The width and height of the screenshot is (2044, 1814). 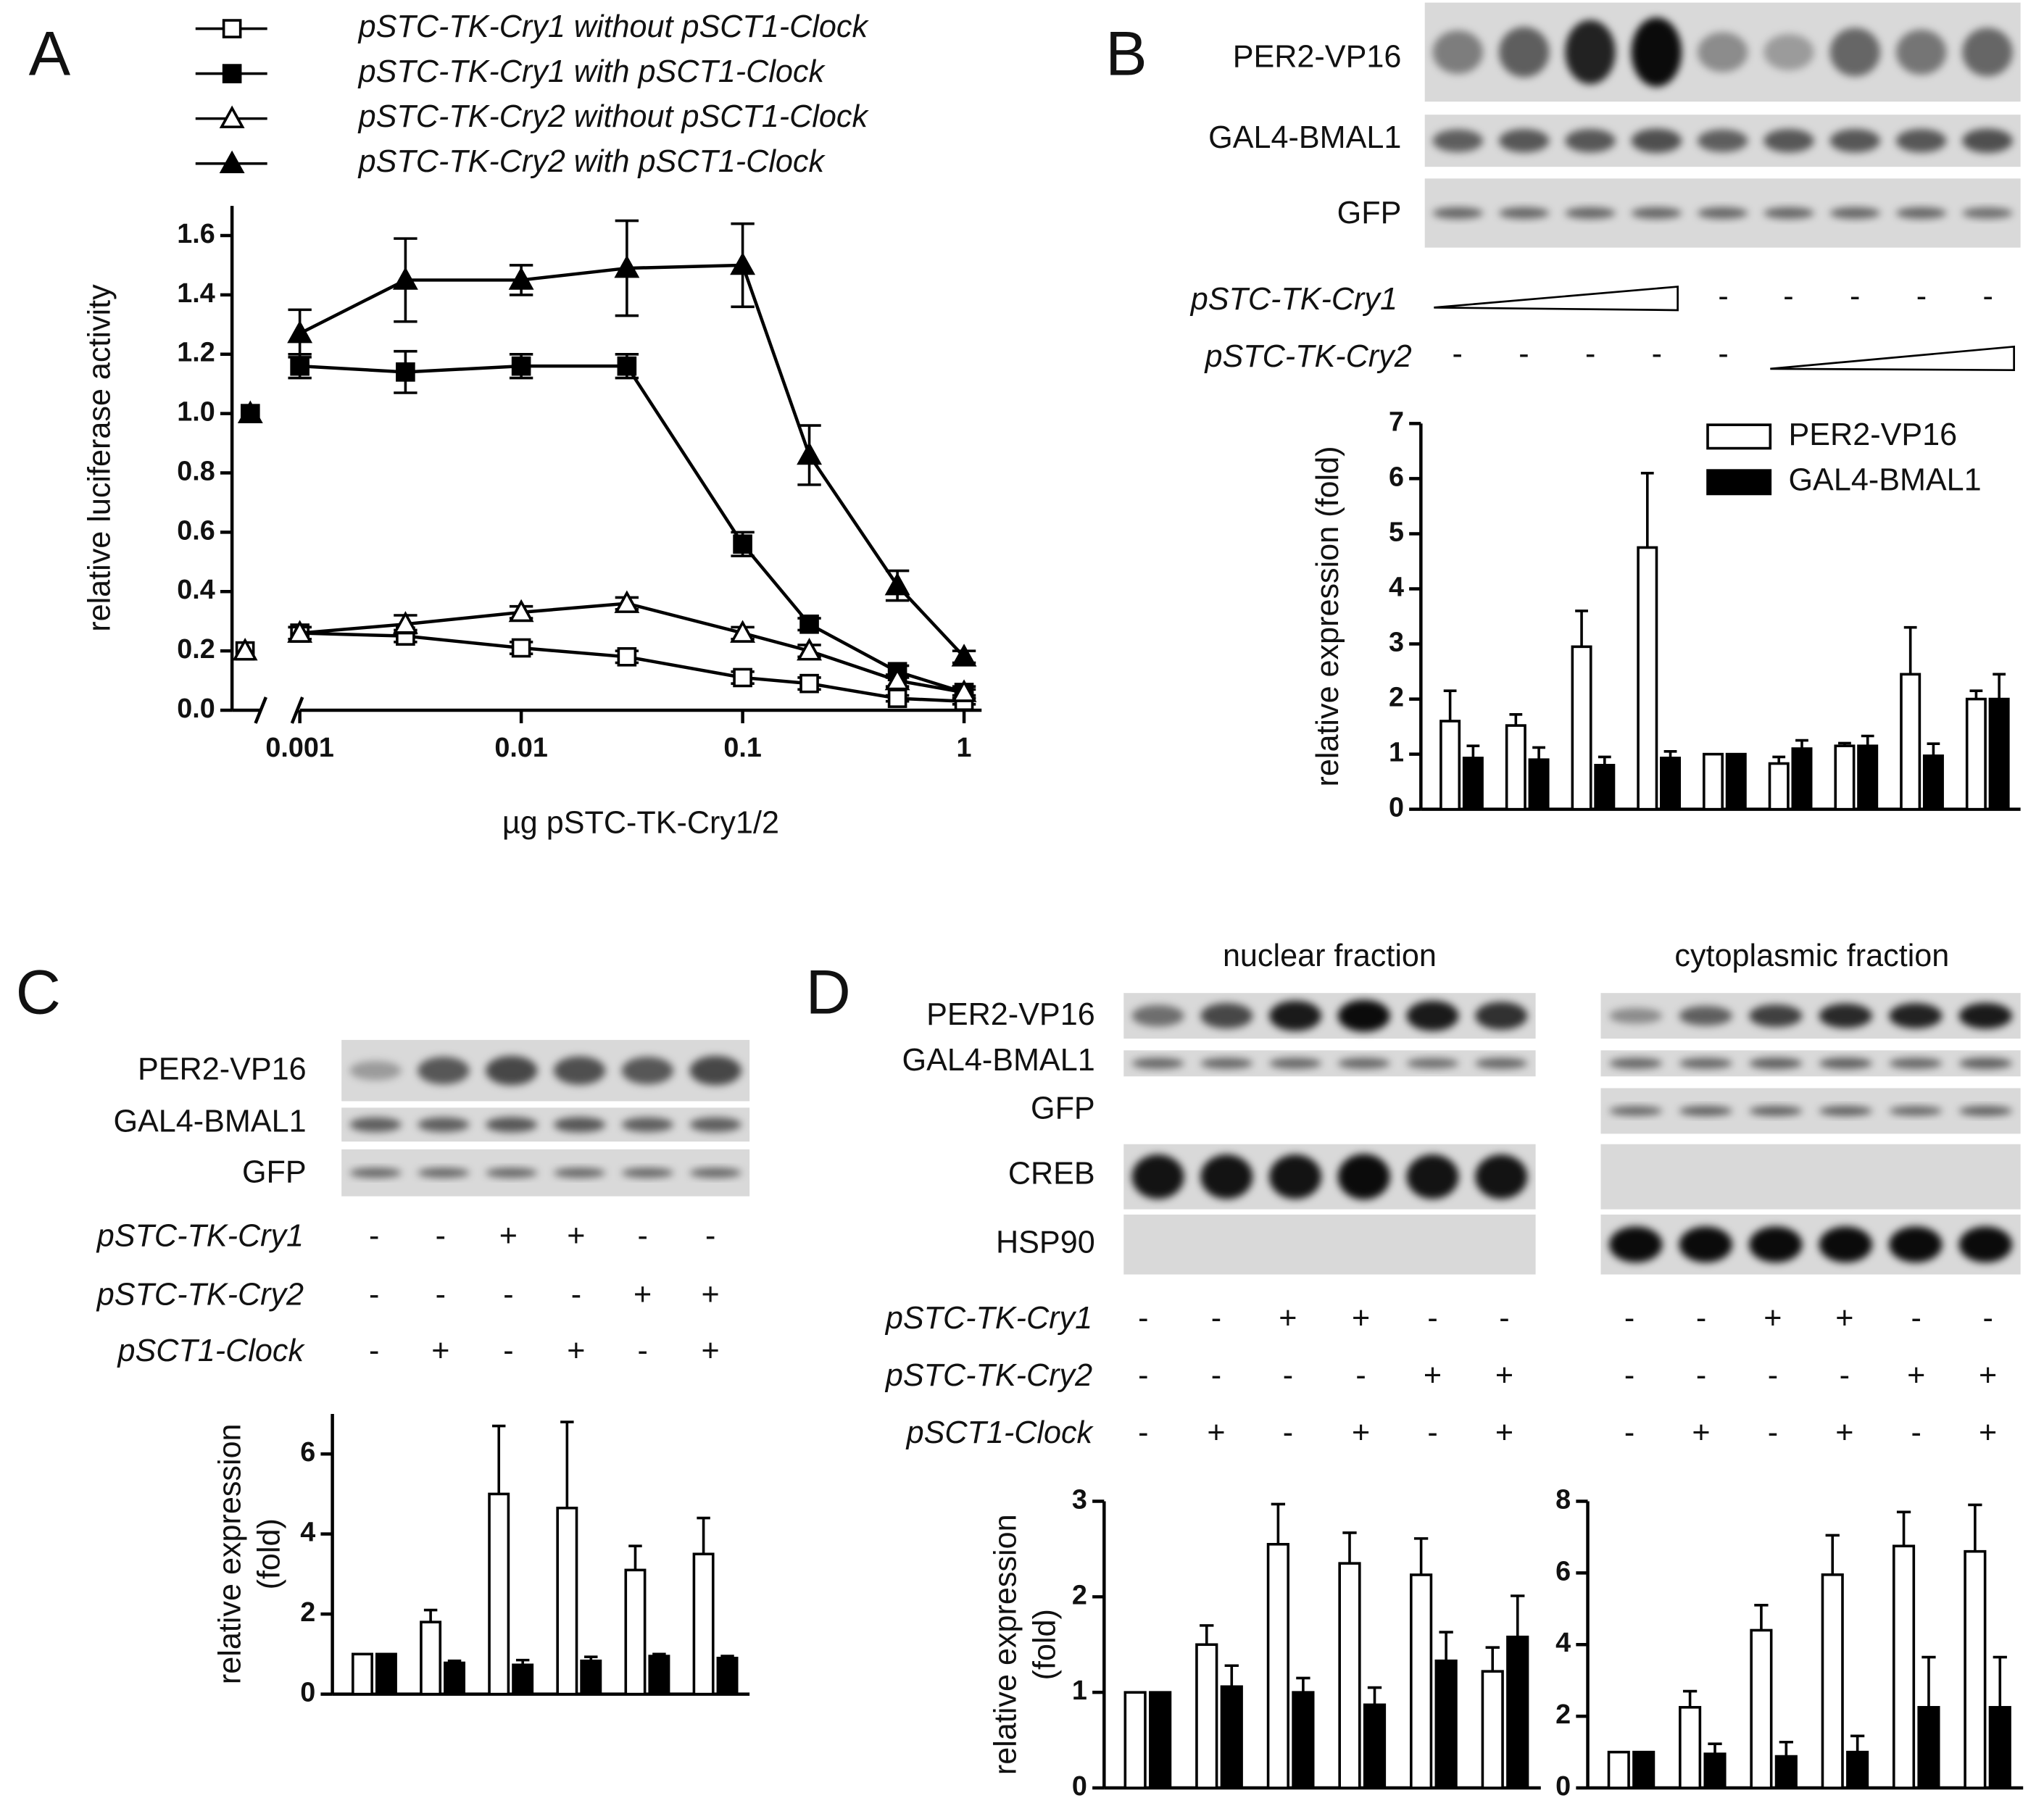 What do you see at coordinates (212, 1351) in the screenshot?
I see `treatment-label: pSCT1-Clock` at bounding box center [212, 1351].